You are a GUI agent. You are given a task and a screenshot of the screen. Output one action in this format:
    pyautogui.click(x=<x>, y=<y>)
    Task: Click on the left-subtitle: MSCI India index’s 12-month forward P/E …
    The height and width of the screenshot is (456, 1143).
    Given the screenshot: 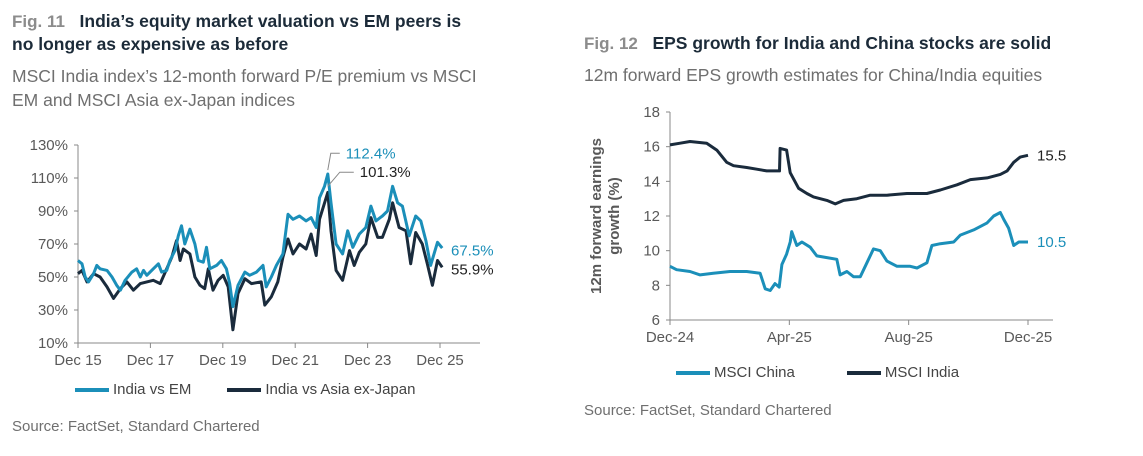 What is the action you would take?
    pyautogui.click(x=282, y=88)
    